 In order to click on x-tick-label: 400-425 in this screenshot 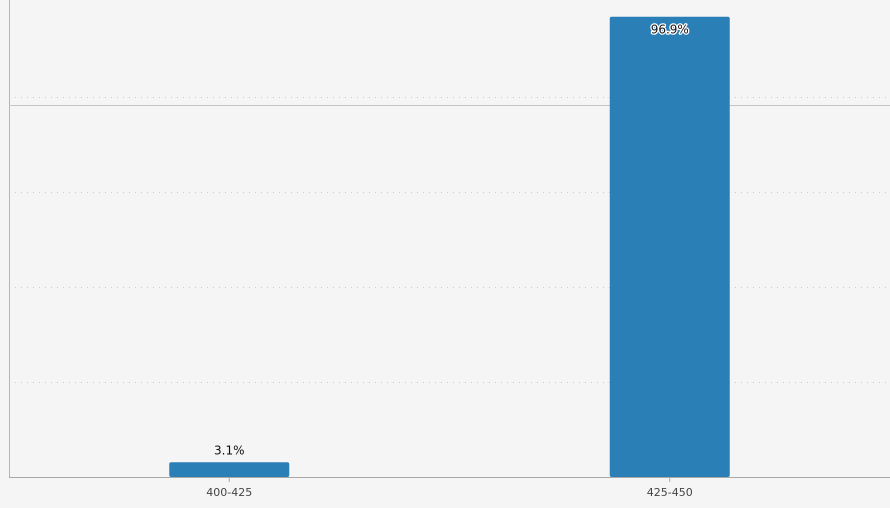, I will do `click(229, 492)`.